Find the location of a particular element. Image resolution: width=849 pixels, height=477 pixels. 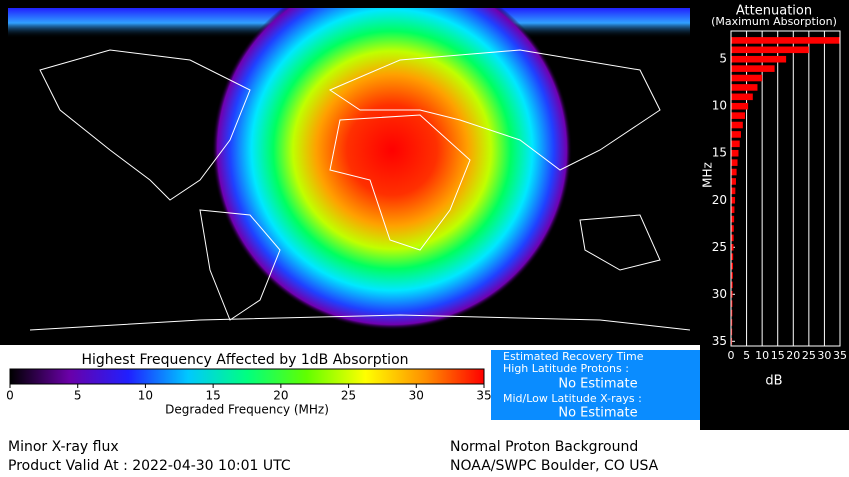

recovery-label: Mid/Low Latitude X-rays : is located at coordinates (572, 398).